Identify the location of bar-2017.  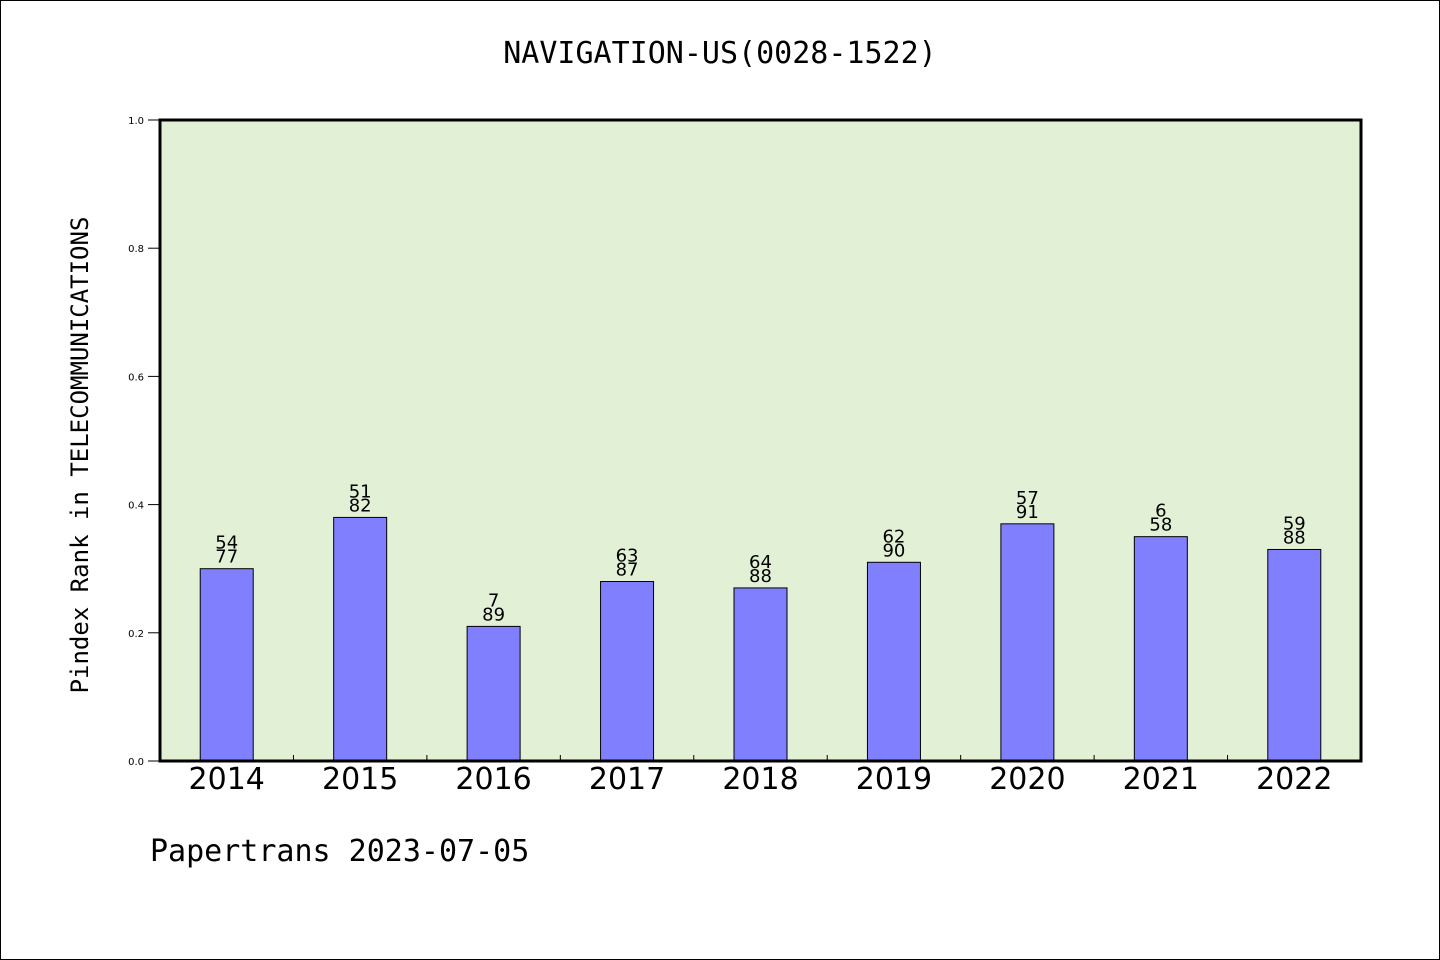
(627, 671).